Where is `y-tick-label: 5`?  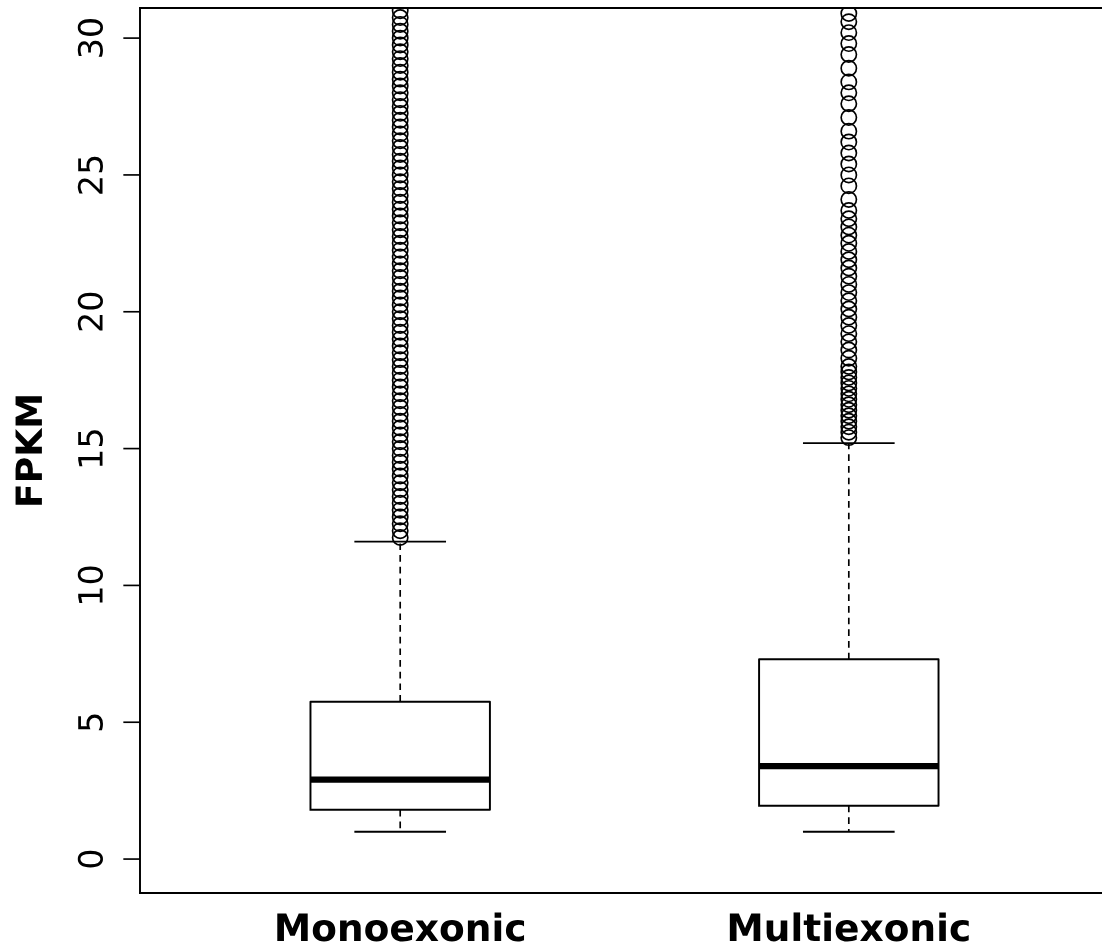
y-tick-label: 5 is located at coordinates (90, 722).